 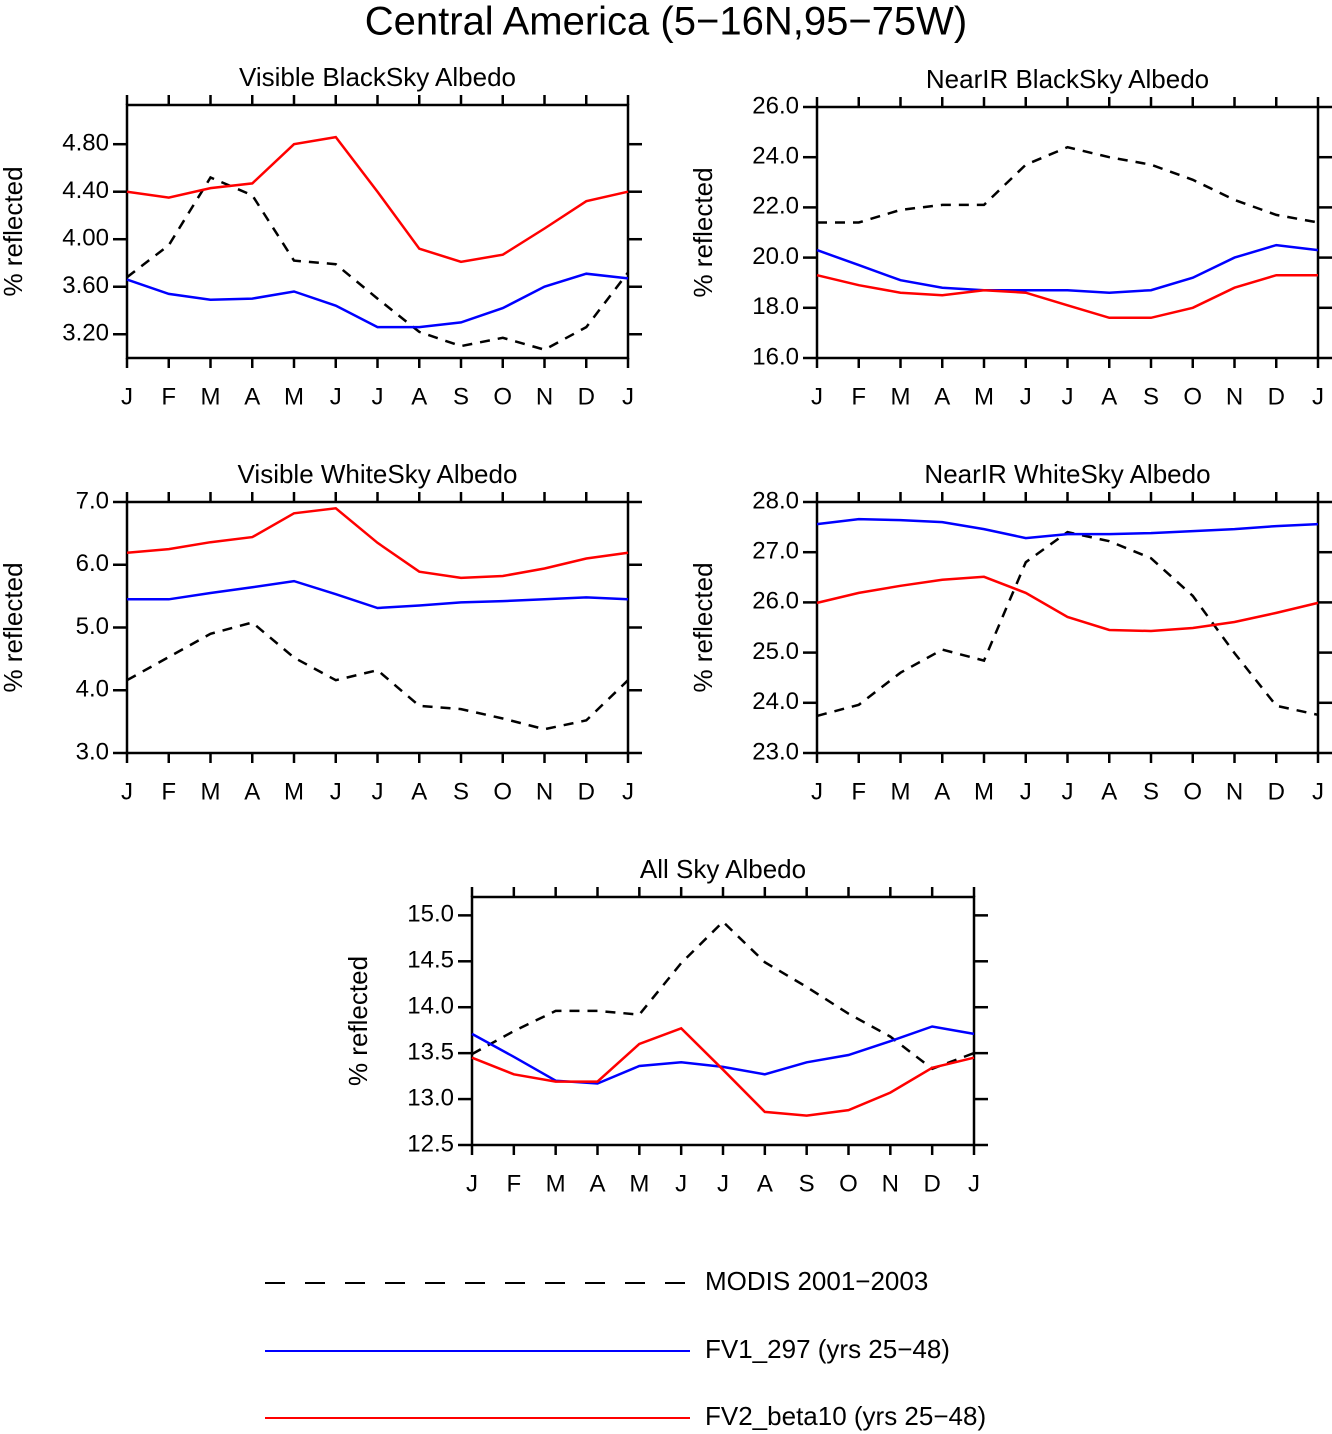 What do you see at coordinates (775, 356) in the screenshot?
I see `y-tick-label: 16.0` at bounding box center [775, 356].